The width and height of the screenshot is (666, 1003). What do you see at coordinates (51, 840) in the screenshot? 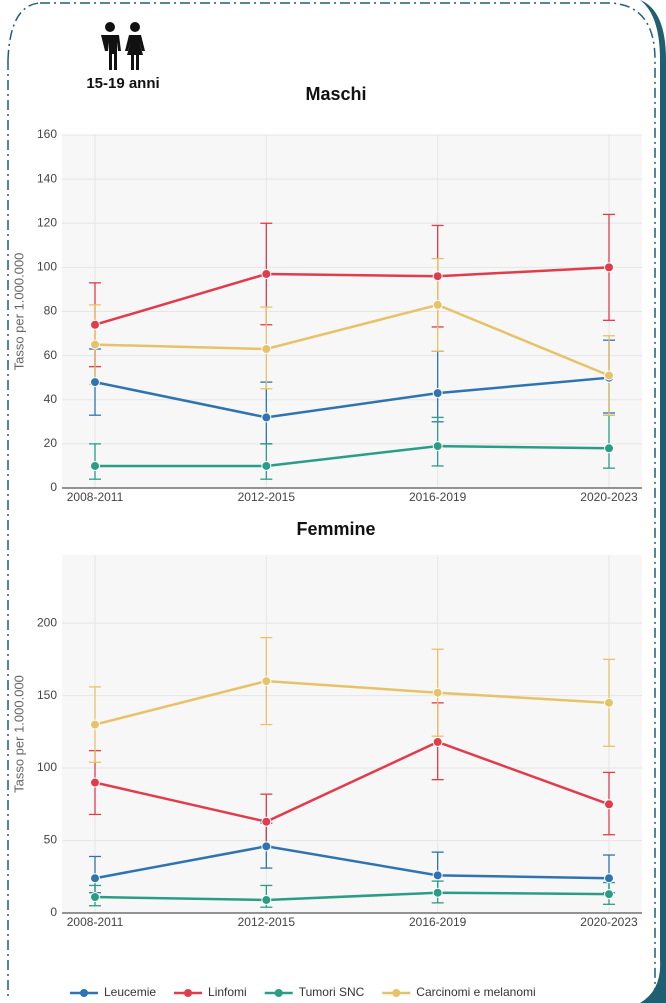
I see `y-tick-label: 50` at bounding box center [51, 840].